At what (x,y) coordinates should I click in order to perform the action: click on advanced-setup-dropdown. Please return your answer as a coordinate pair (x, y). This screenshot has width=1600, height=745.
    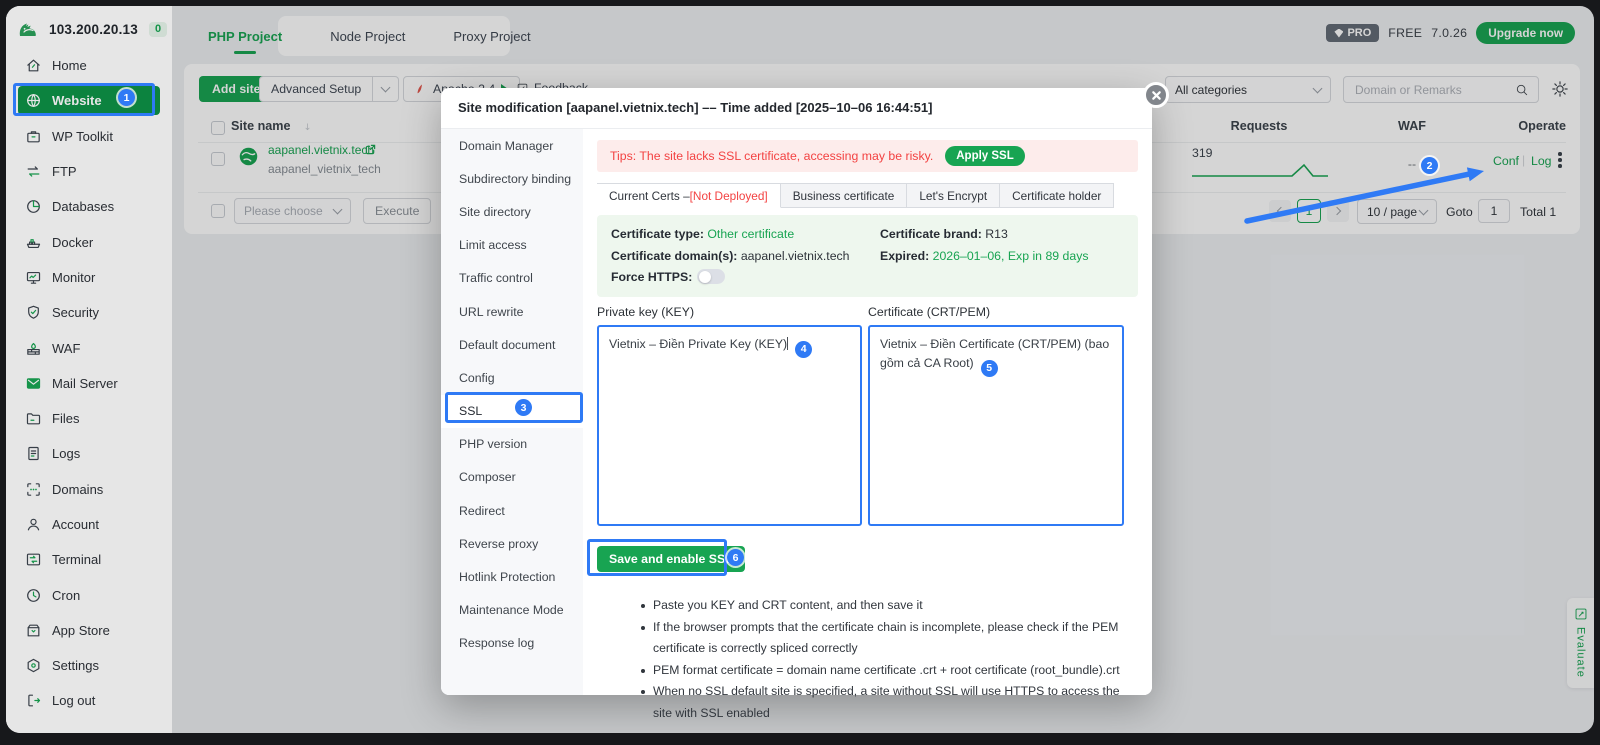
    Looking at the image, I should click on (386, 89).